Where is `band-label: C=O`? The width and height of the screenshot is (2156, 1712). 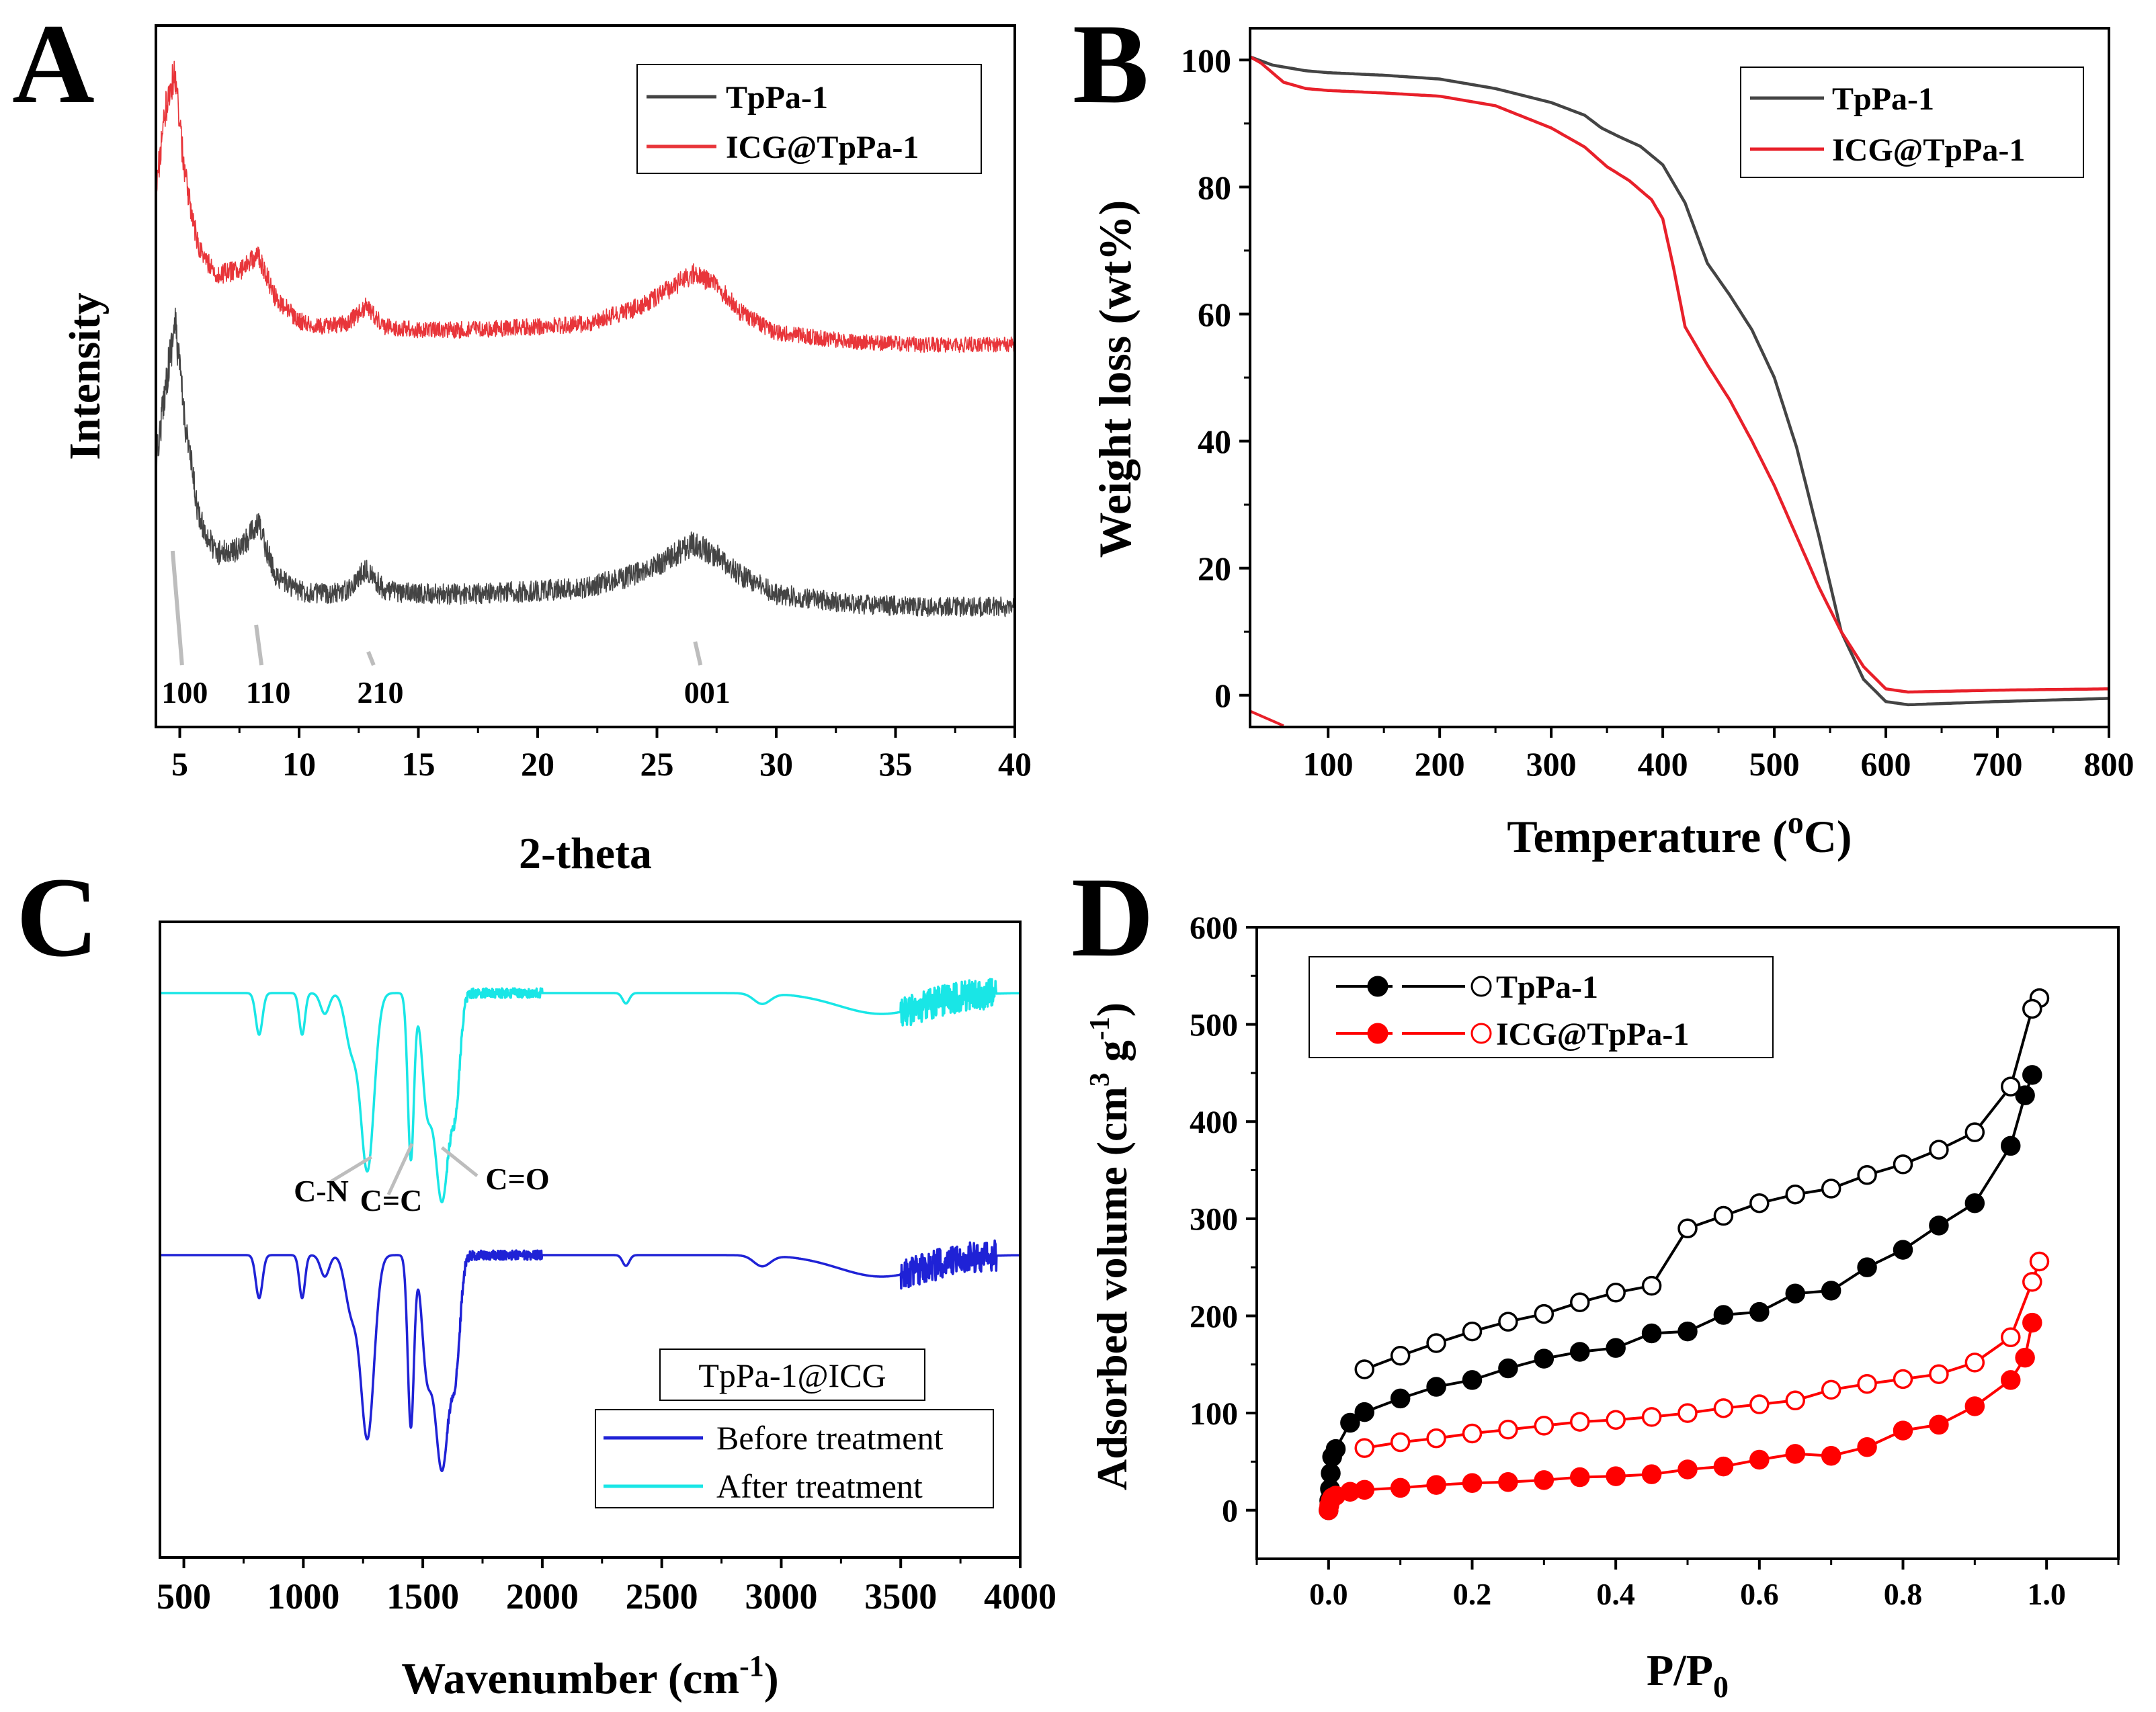
band-label: C=O is located at coordinates (517, 1179).